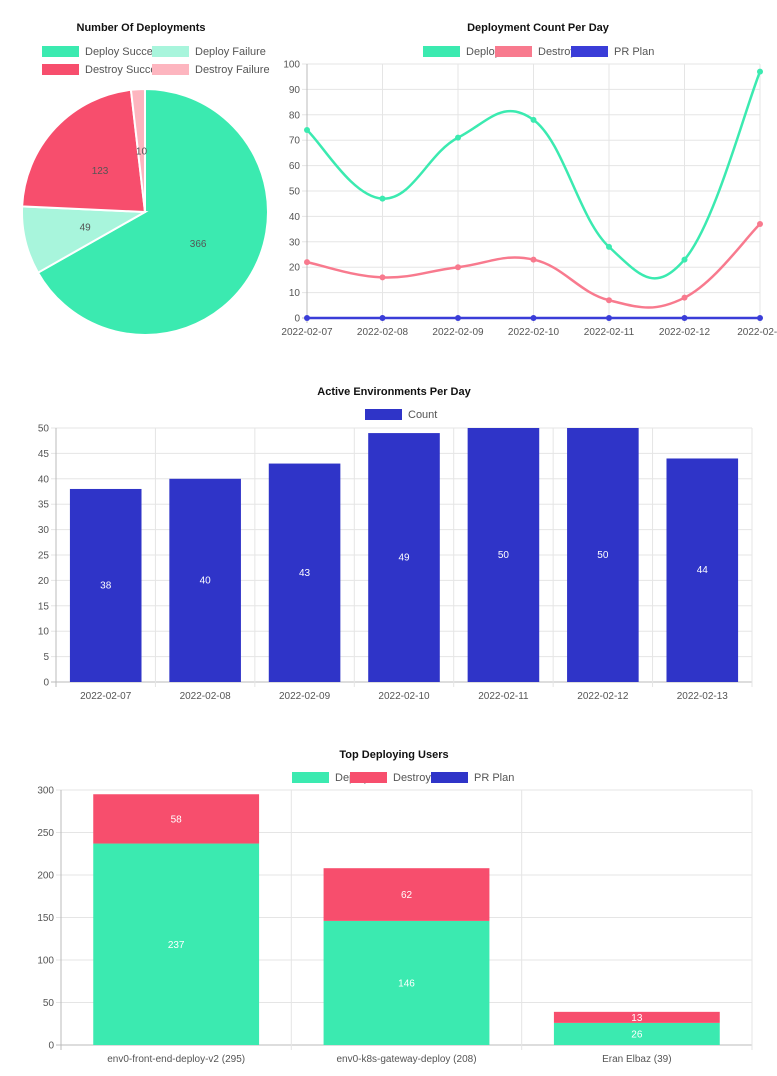  Describe the element at coordinates (44, 606) in the screenshot. I see `y-tick-label: 15` at that location.